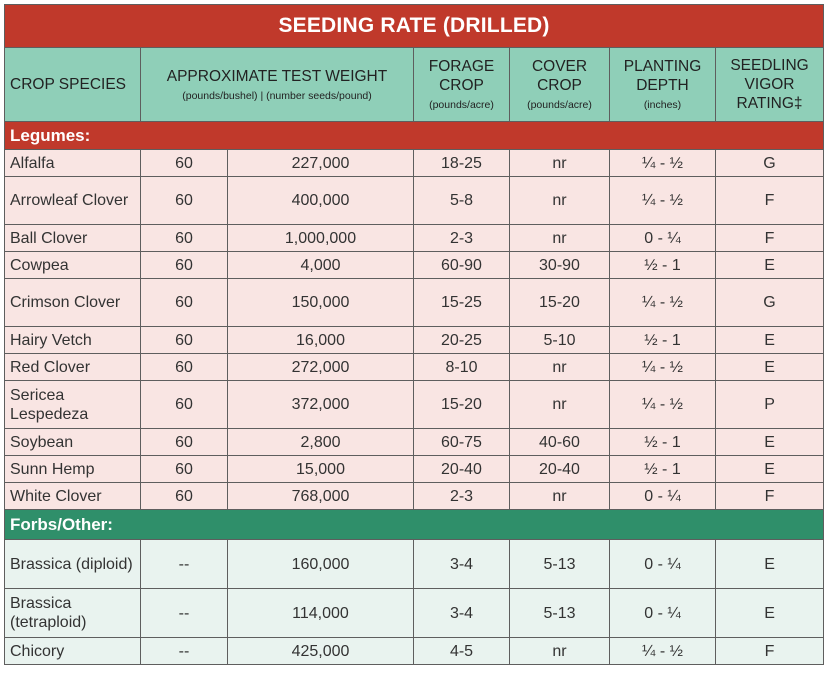  What do you see at coordinates (320, 265) in the screenshot?
I see `seeds-per-pound: 4,000` at bounding box center [320, 265].